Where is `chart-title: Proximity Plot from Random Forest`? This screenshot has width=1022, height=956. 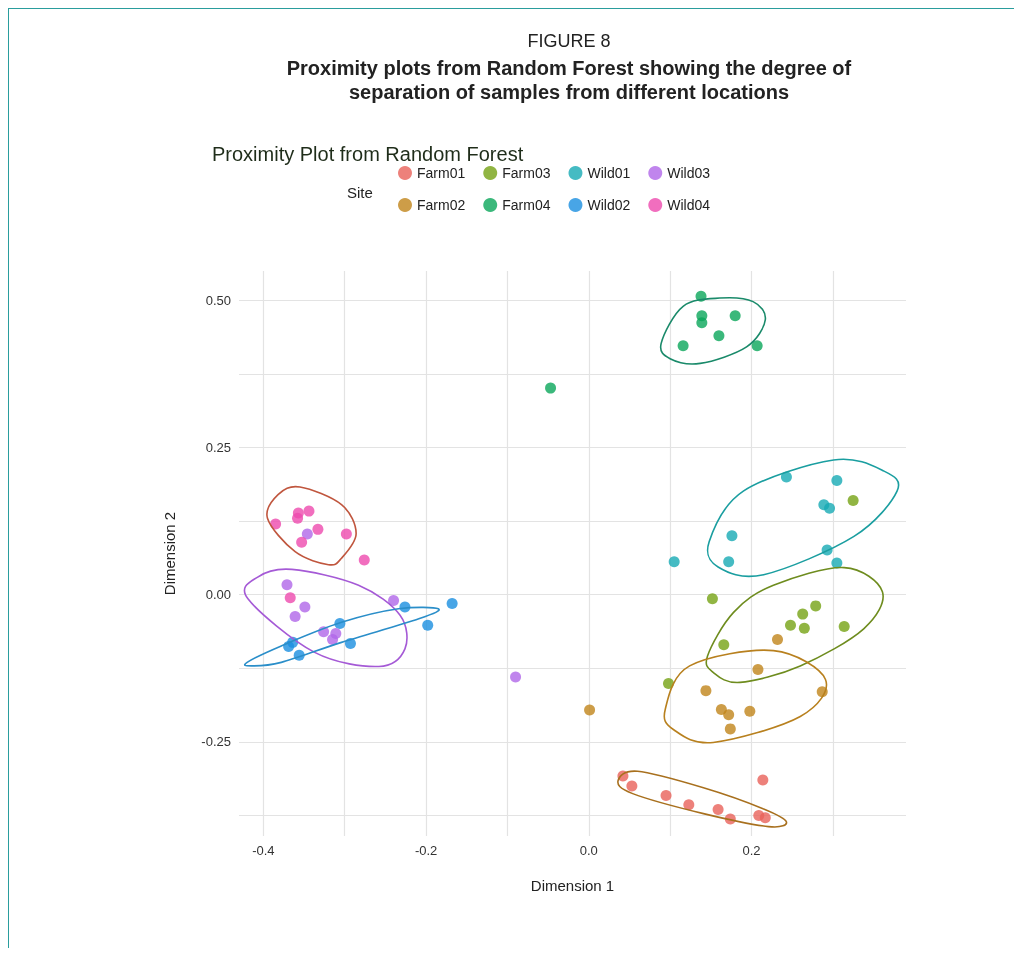 chart-title: Proximity Plot from Random Forest is located at coordinates (368, 154).